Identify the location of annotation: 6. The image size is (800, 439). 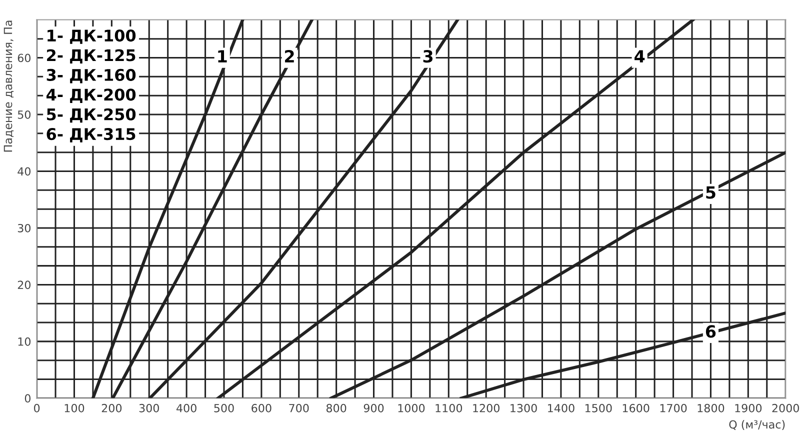
(711, 331).